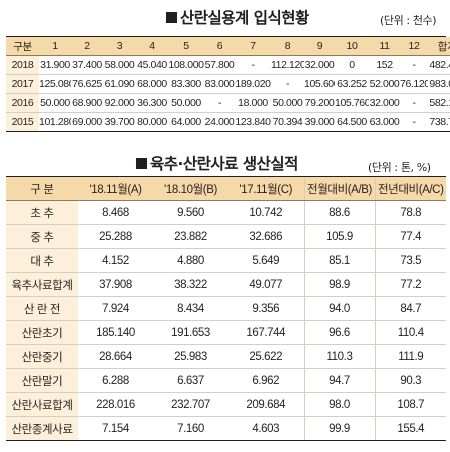 The image size is (450, 452). Describe the element at coordinates (42, 380) in the screenshot. I see `table2-category-cell: 산란말기` at that location.